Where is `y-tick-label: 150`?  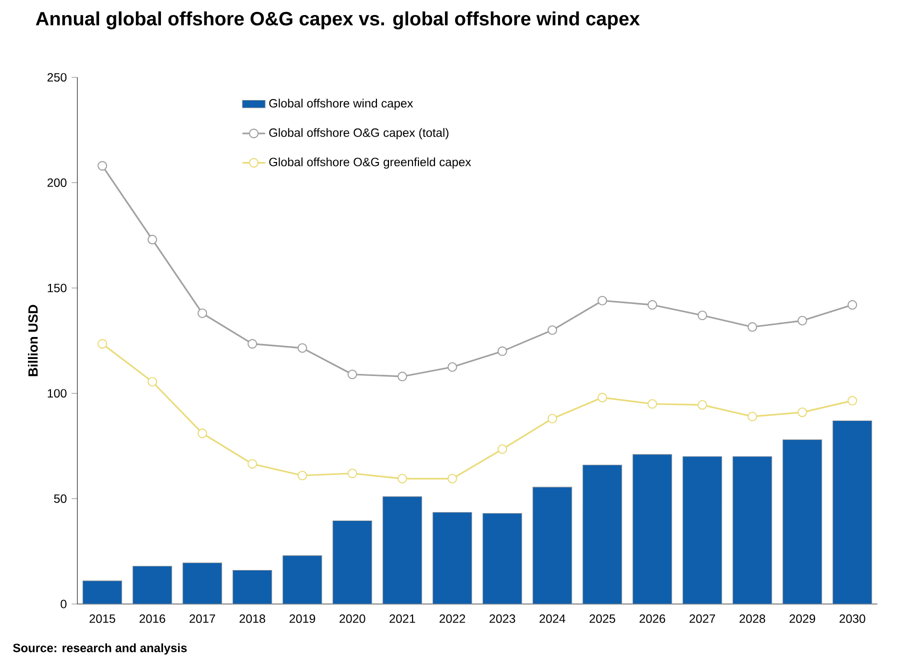 y-tick-label: 150 is located at coordinates (57, 288).